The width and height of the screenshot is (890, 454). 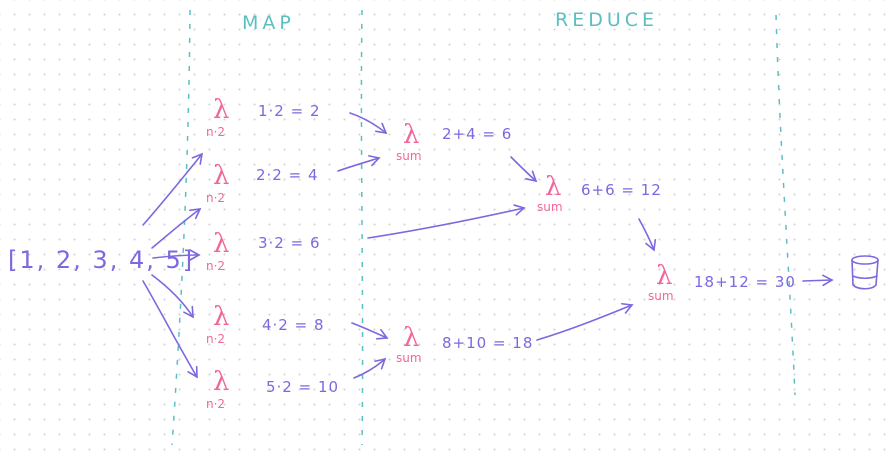 What do you see at coordinates (370, 368) in the screenshot?
I see `arrow-map5-to-sum3` at bounding box center [370, 368].